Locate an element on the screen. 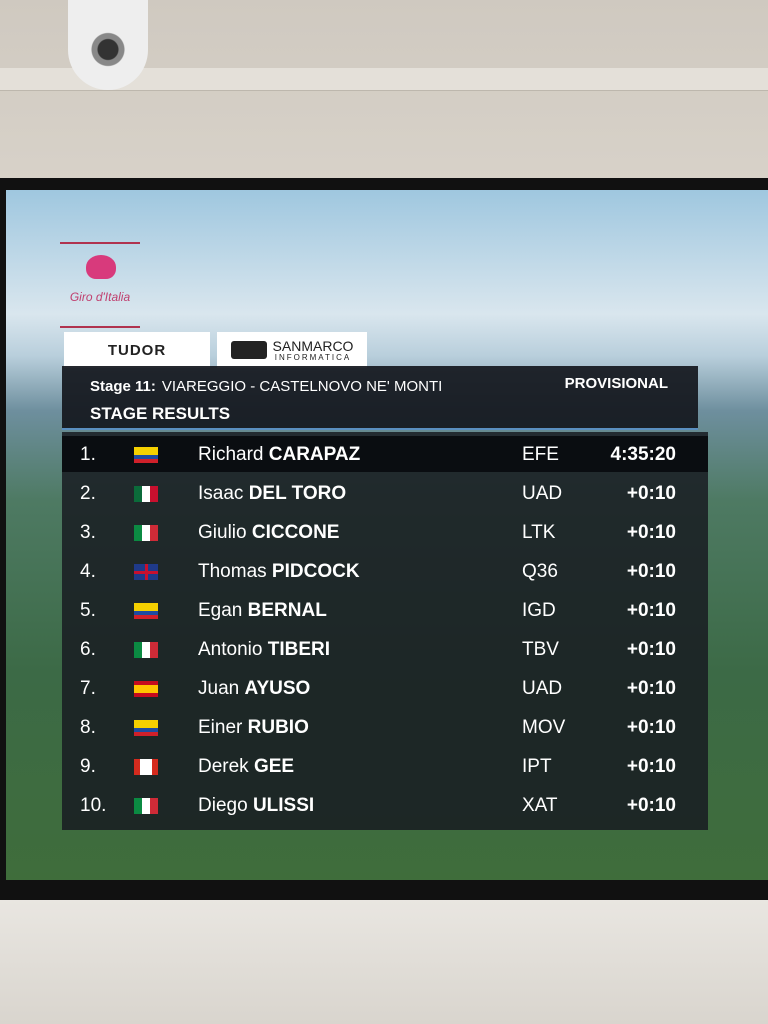 The width and height of the screenshot is (768, 1024). rank: 7. is located at coordinates (88, 688).